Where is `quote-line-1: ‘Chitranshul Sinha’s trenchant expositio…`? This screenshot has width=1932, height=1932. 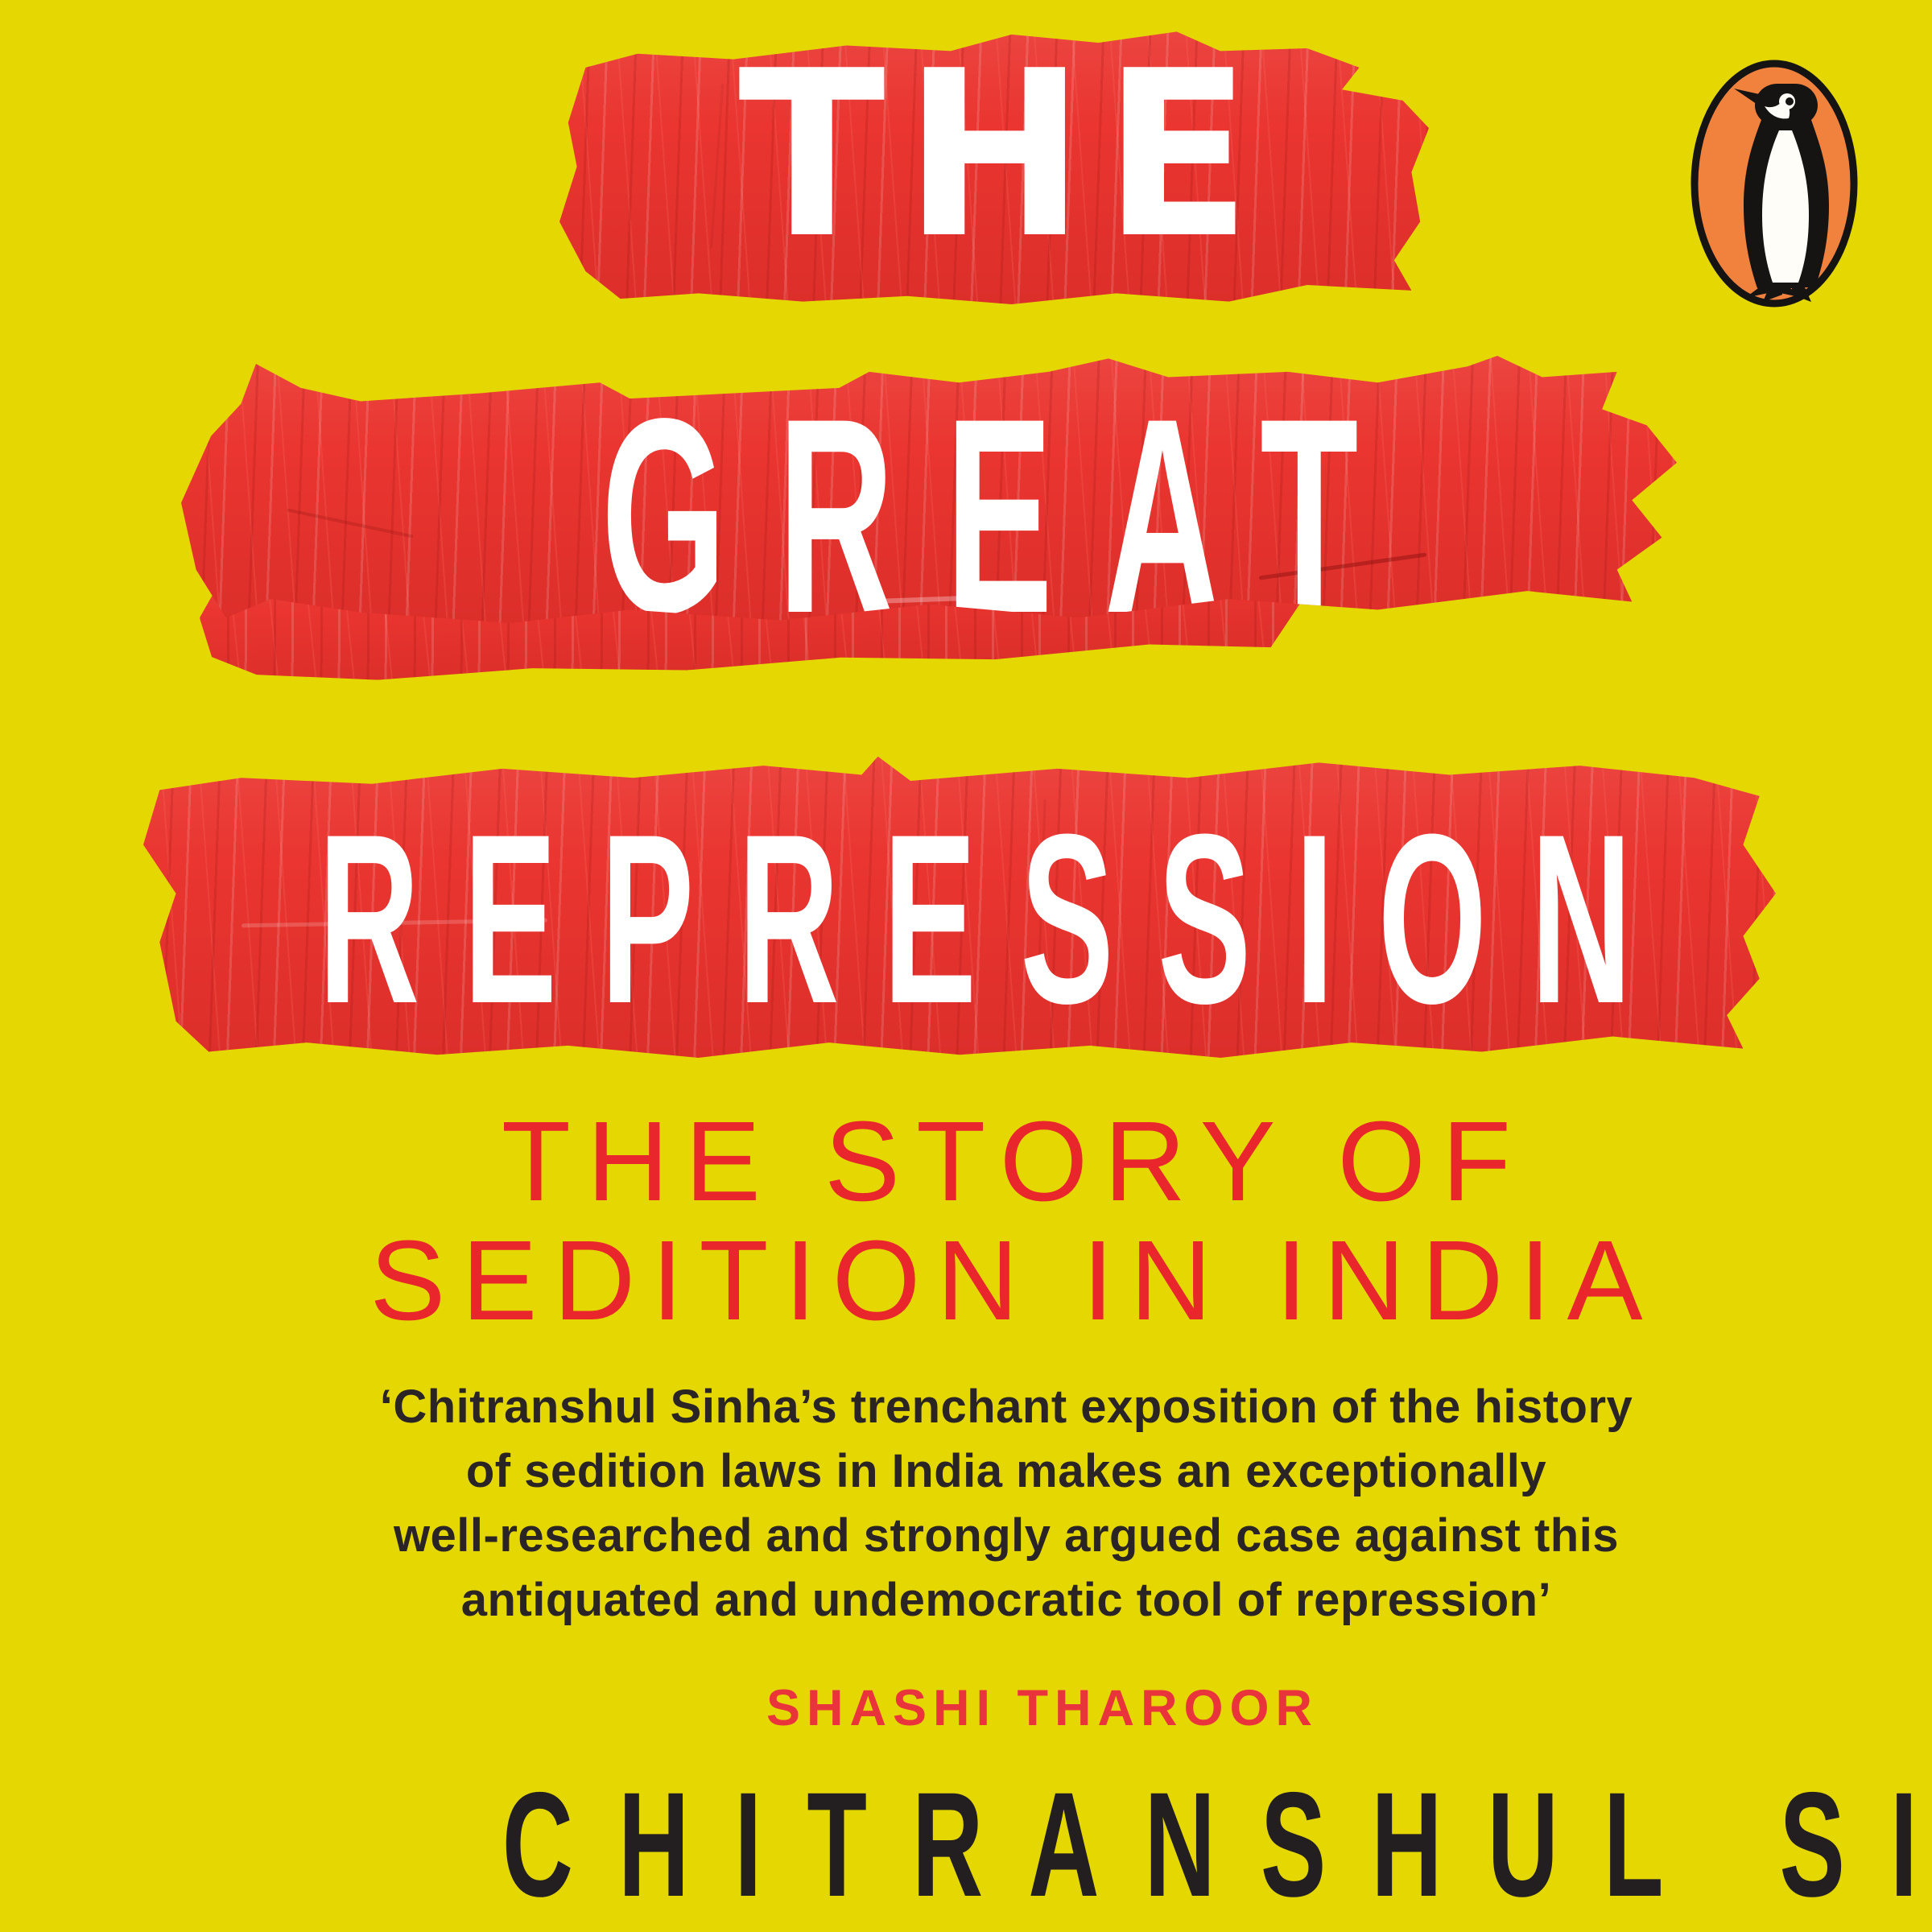 quote-line-1: ‘Chitranshul Sinha’s trenchant expositio… is located at coordinates (1006, 1407).